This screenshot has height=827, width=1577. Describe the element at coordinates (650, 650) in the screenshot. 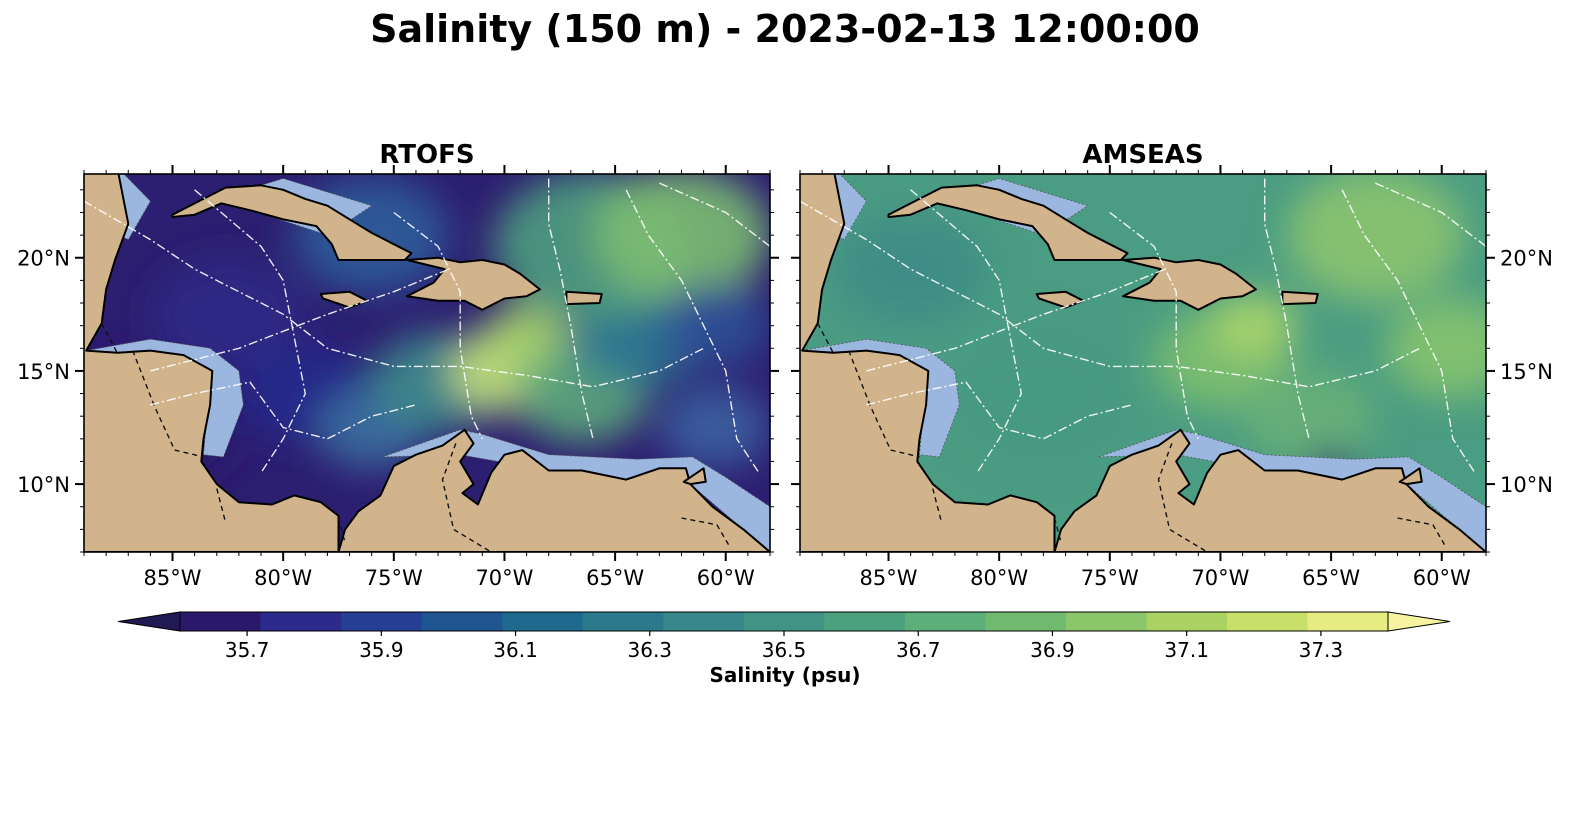

I see `colorbar-tick-label: 36.3` at that location.